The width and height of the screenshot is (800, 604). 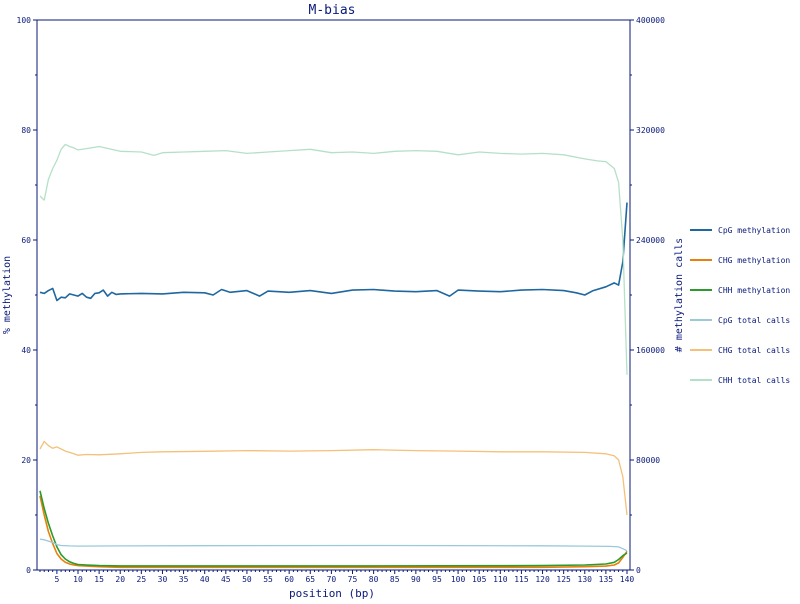 I want to click on x-tick-label: 35, so click(x=184, y=579).